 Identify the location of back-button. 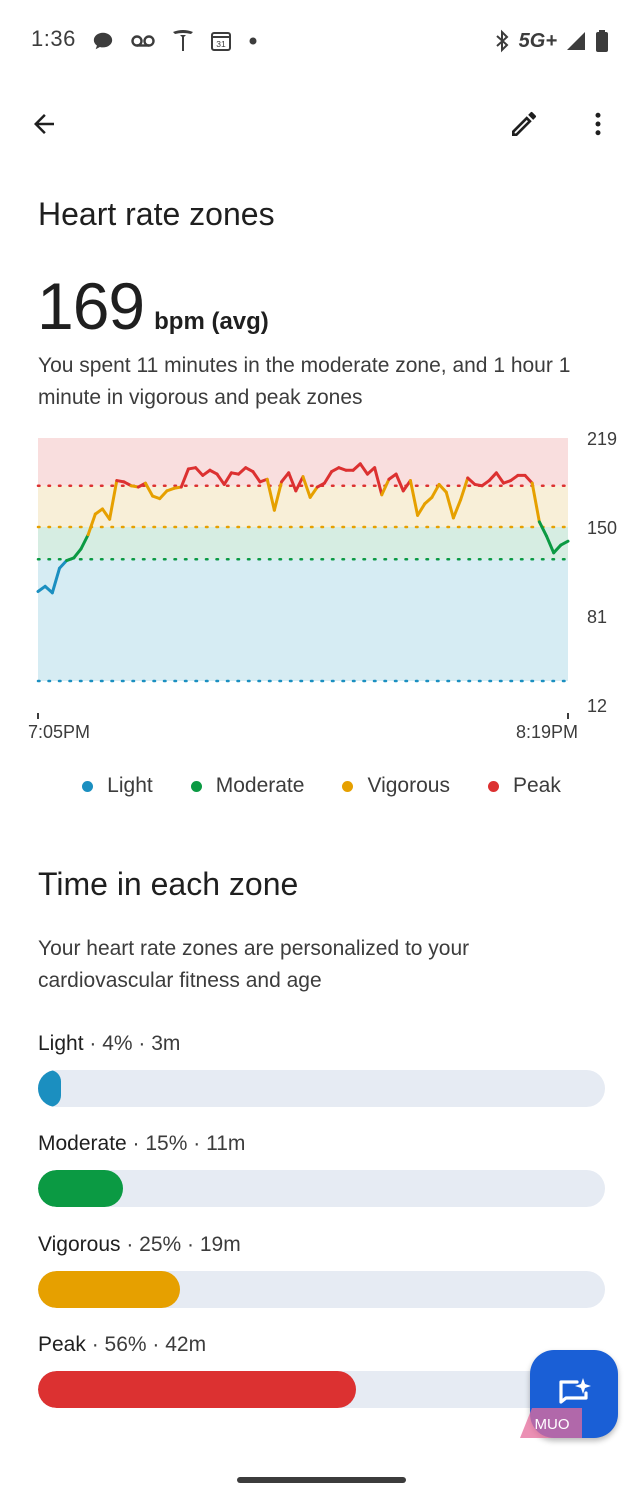
(44, 124).